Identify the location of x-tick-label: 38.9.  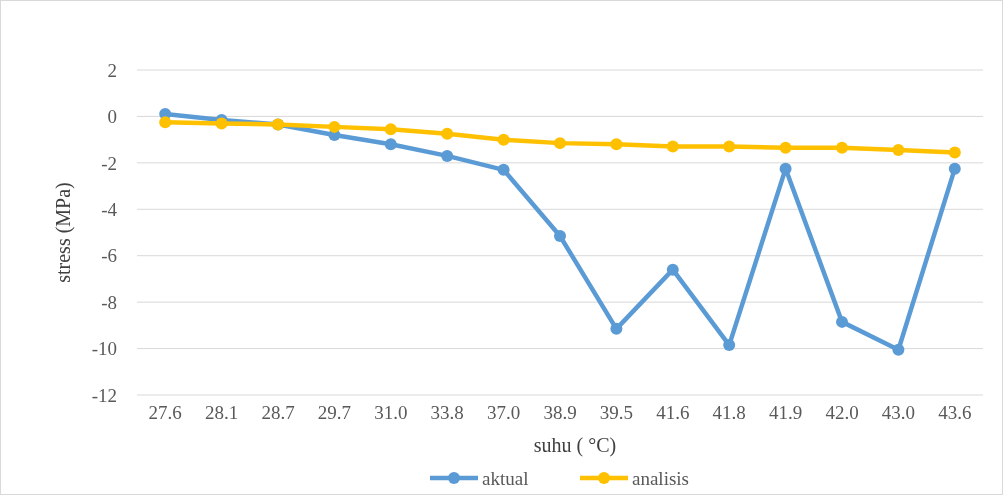
(560, 412).